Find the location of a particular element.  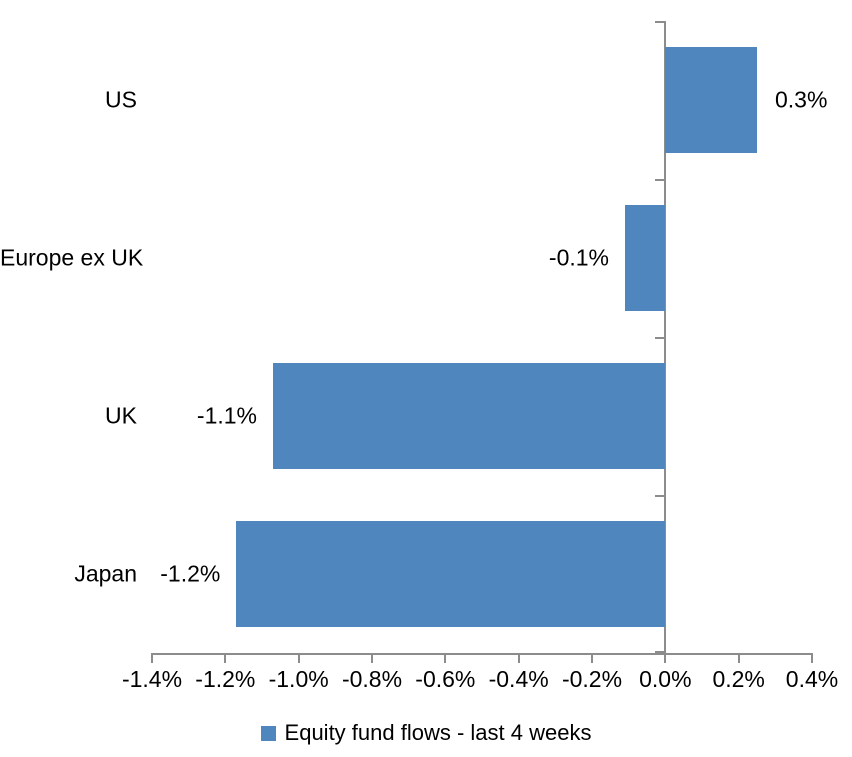

category-label-us: US is located at coordinates (121, 99).